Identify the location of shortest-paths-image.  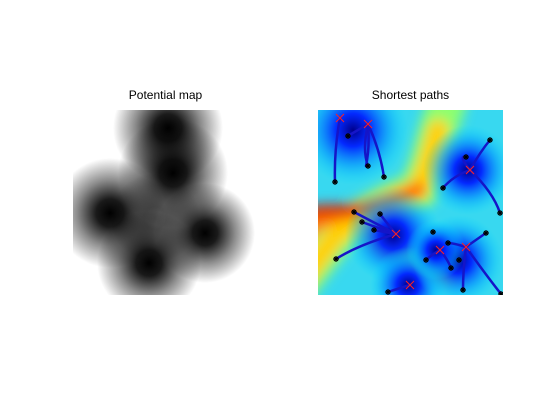
(410, 202).